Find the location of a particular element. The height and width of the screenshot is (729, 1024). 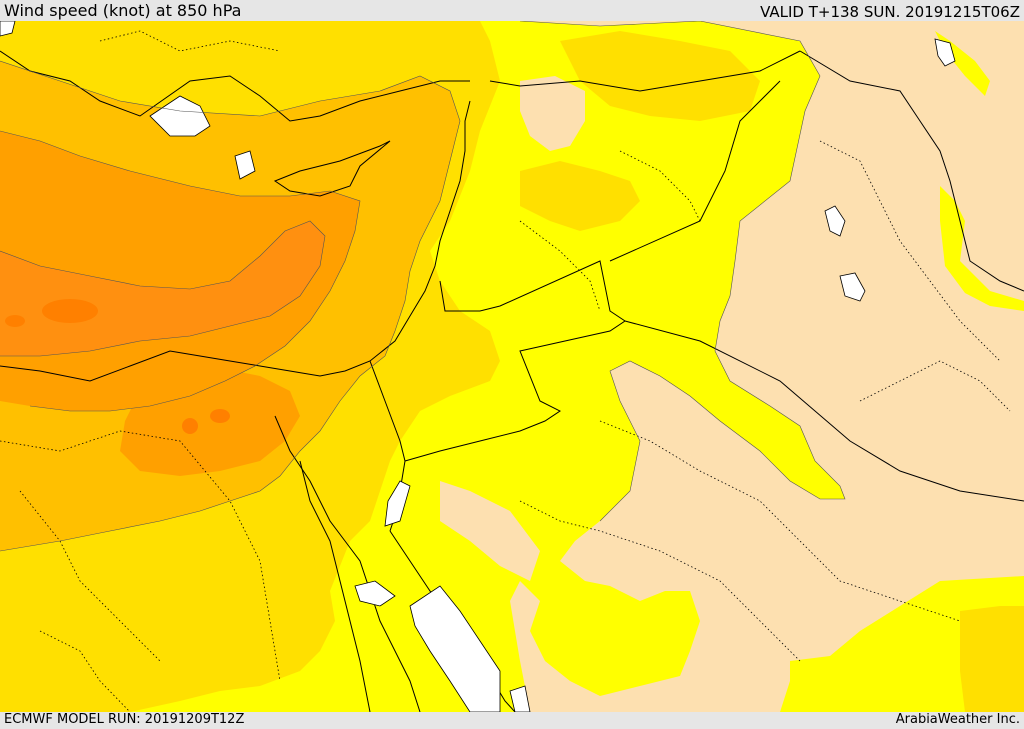

iraq-iran-border is located at coordinates (911, 171).